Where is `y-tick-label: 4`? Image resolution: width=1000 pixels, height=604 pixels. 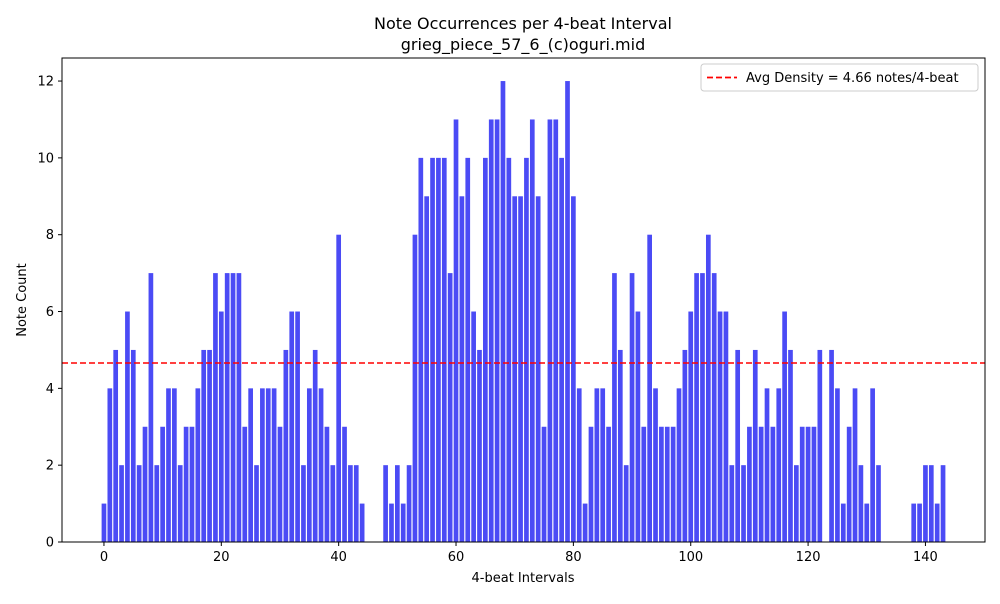
y-tick-label: 4 is located at coordinates (50, 389).